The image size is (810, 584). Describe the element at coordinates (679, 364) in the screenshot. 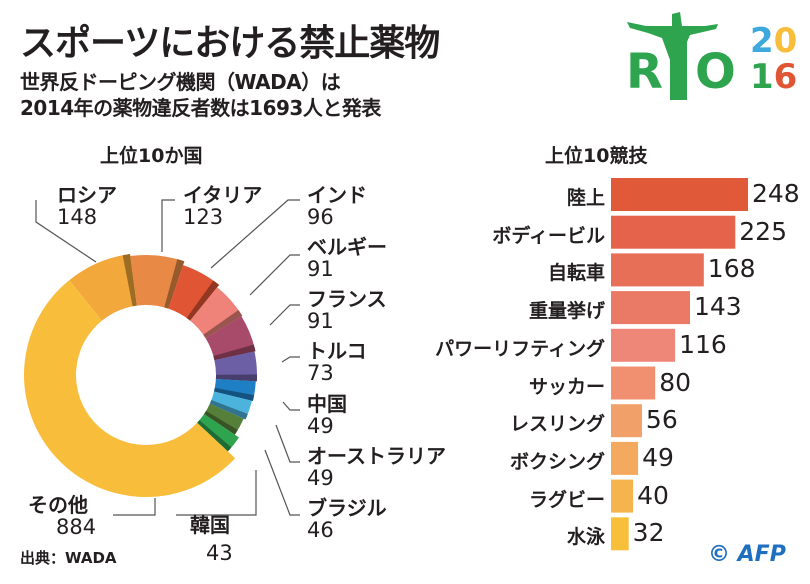

I see `bar-chart` at that location.